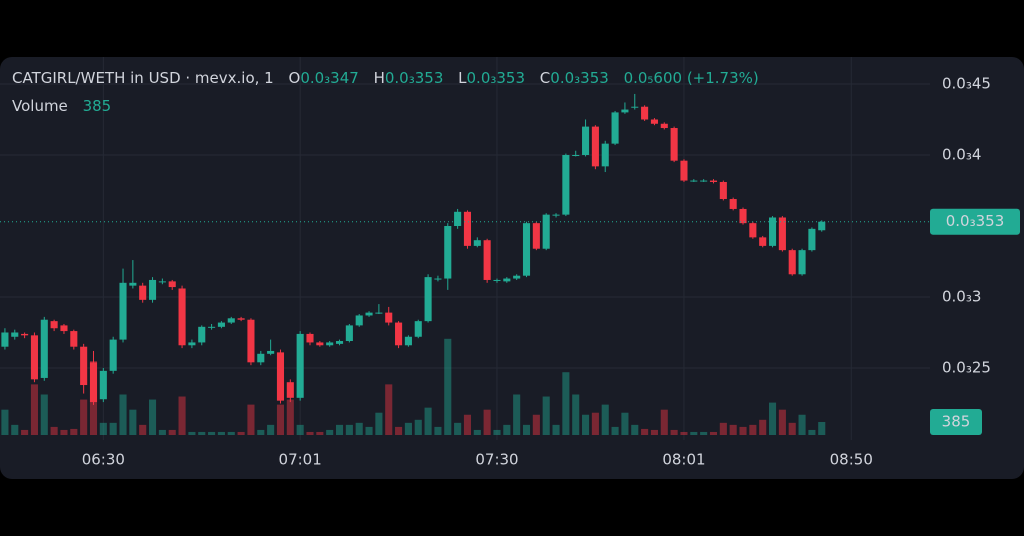 This screenshot has width=1024, height=536. Describe the element at coordinates (966, 368) in the screenshot. I see `y-tick-label: 0.0₃25` at that location.